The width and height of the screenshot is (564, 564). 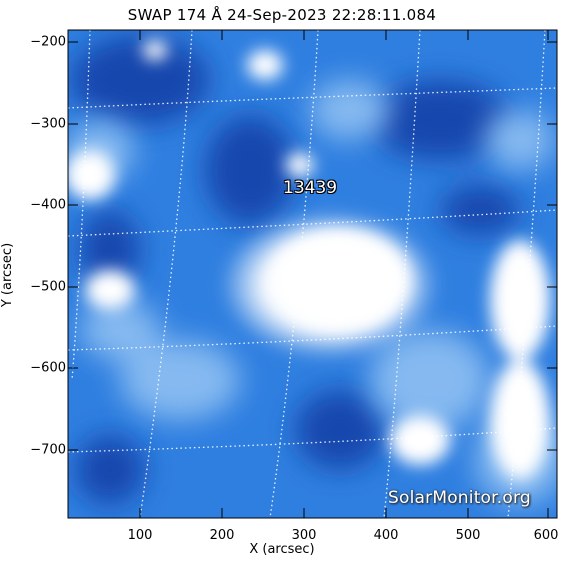 I want to click on y-tick-label: −500, so click(x=48, y=287).